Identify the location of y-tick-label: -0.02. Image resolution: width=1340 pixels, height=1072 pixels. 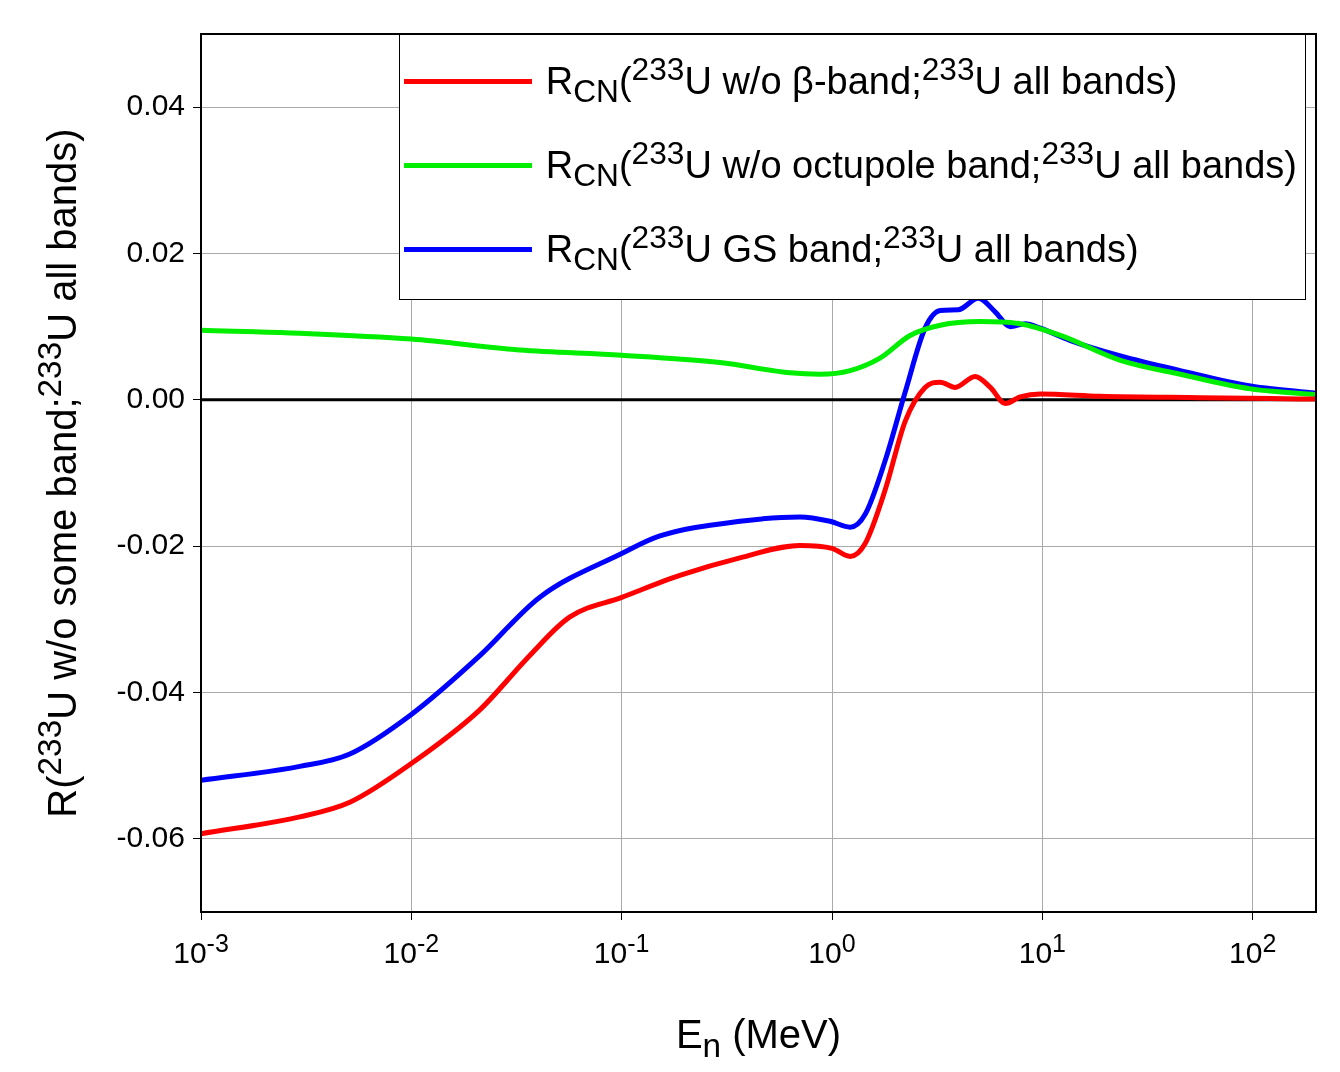
(150, 544).